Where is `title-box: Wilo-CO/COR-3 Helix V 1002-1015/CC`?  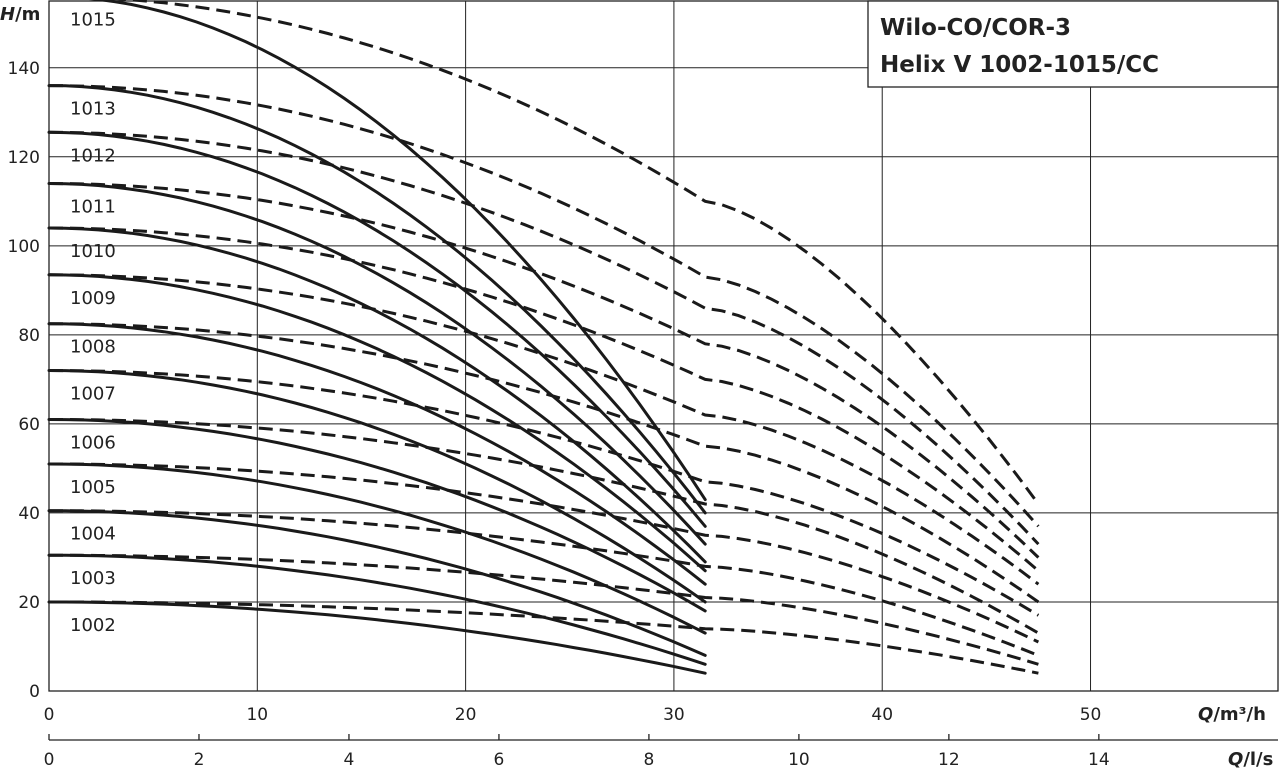
title-box: Wilo-CO/COR-3 Helix V 1002-1015/CC is located at coordinates (1073, 44).